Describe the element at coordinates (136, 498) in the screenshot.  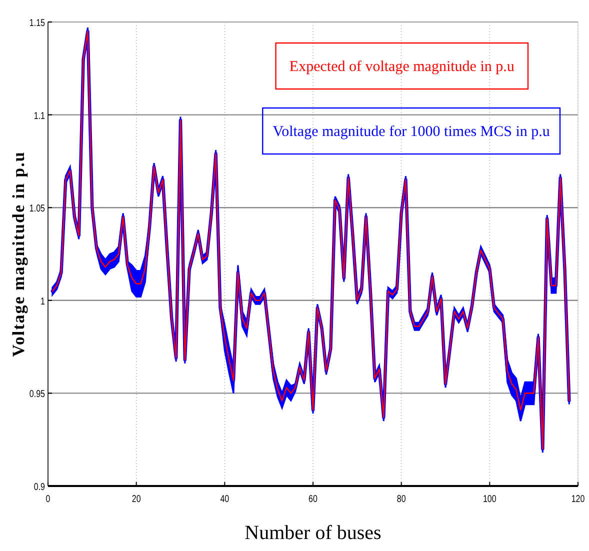
I see `x-tick-label: 20` at that location.